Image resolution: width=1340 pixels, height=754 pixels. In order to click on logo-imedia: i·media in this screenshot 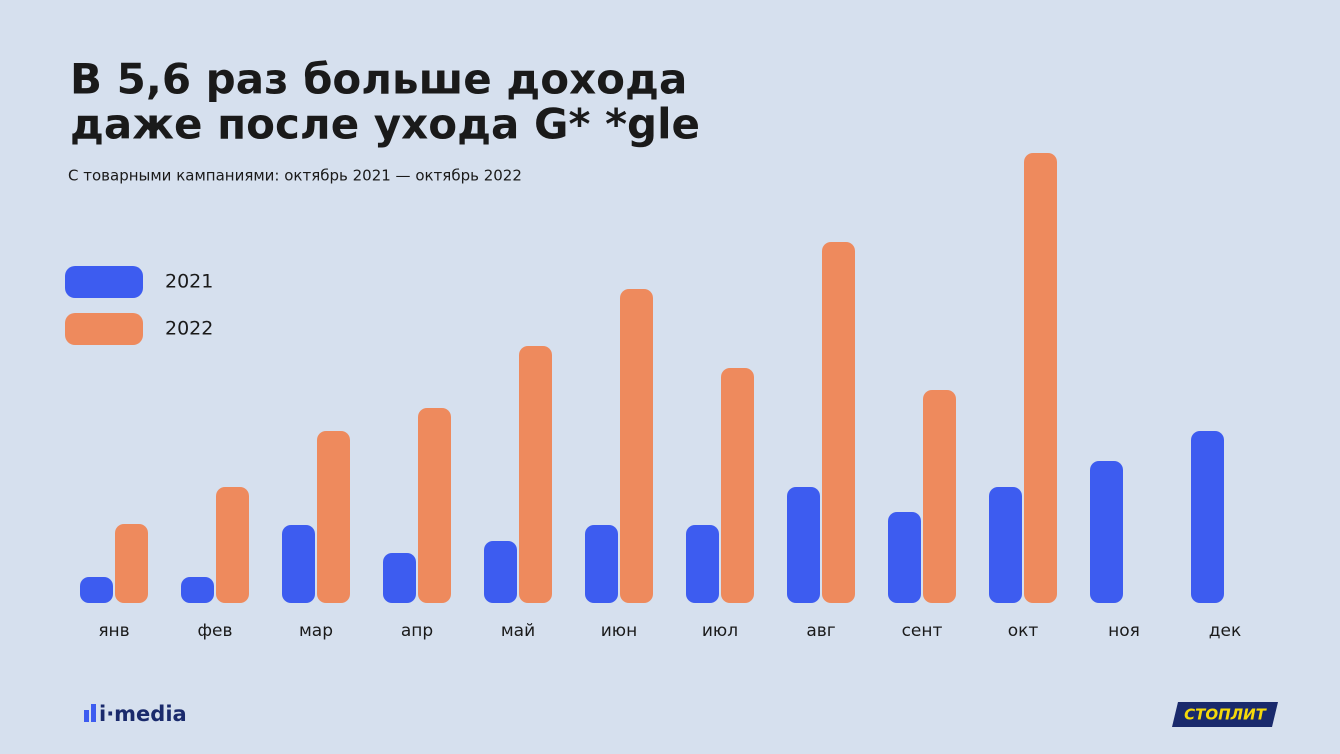, I will do `click(135, 714)`.